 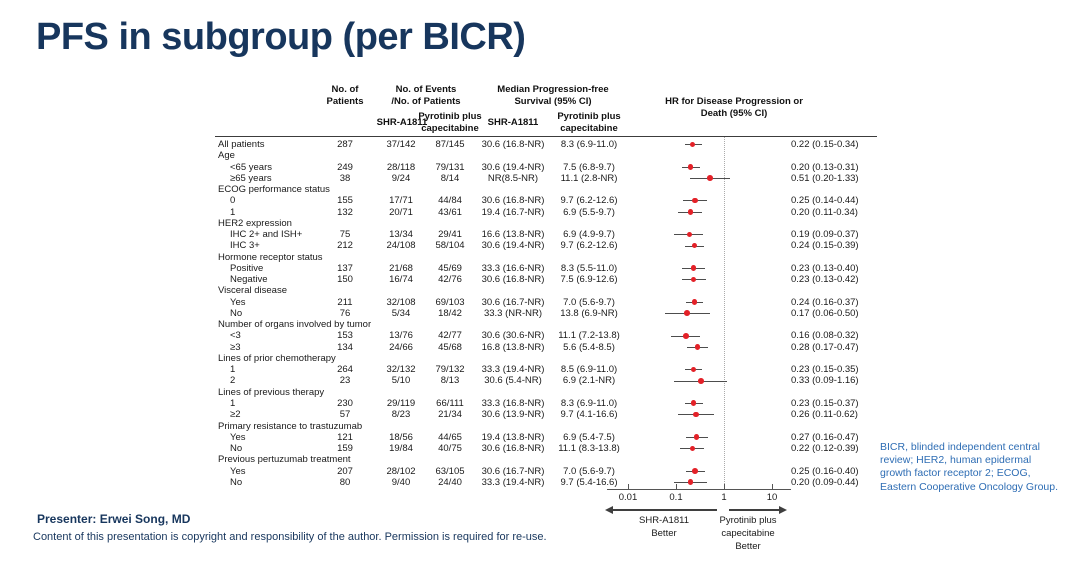 I want to click on col-median-pyr: 5.6 (5.4-8.5), so click(x=589, y=347).